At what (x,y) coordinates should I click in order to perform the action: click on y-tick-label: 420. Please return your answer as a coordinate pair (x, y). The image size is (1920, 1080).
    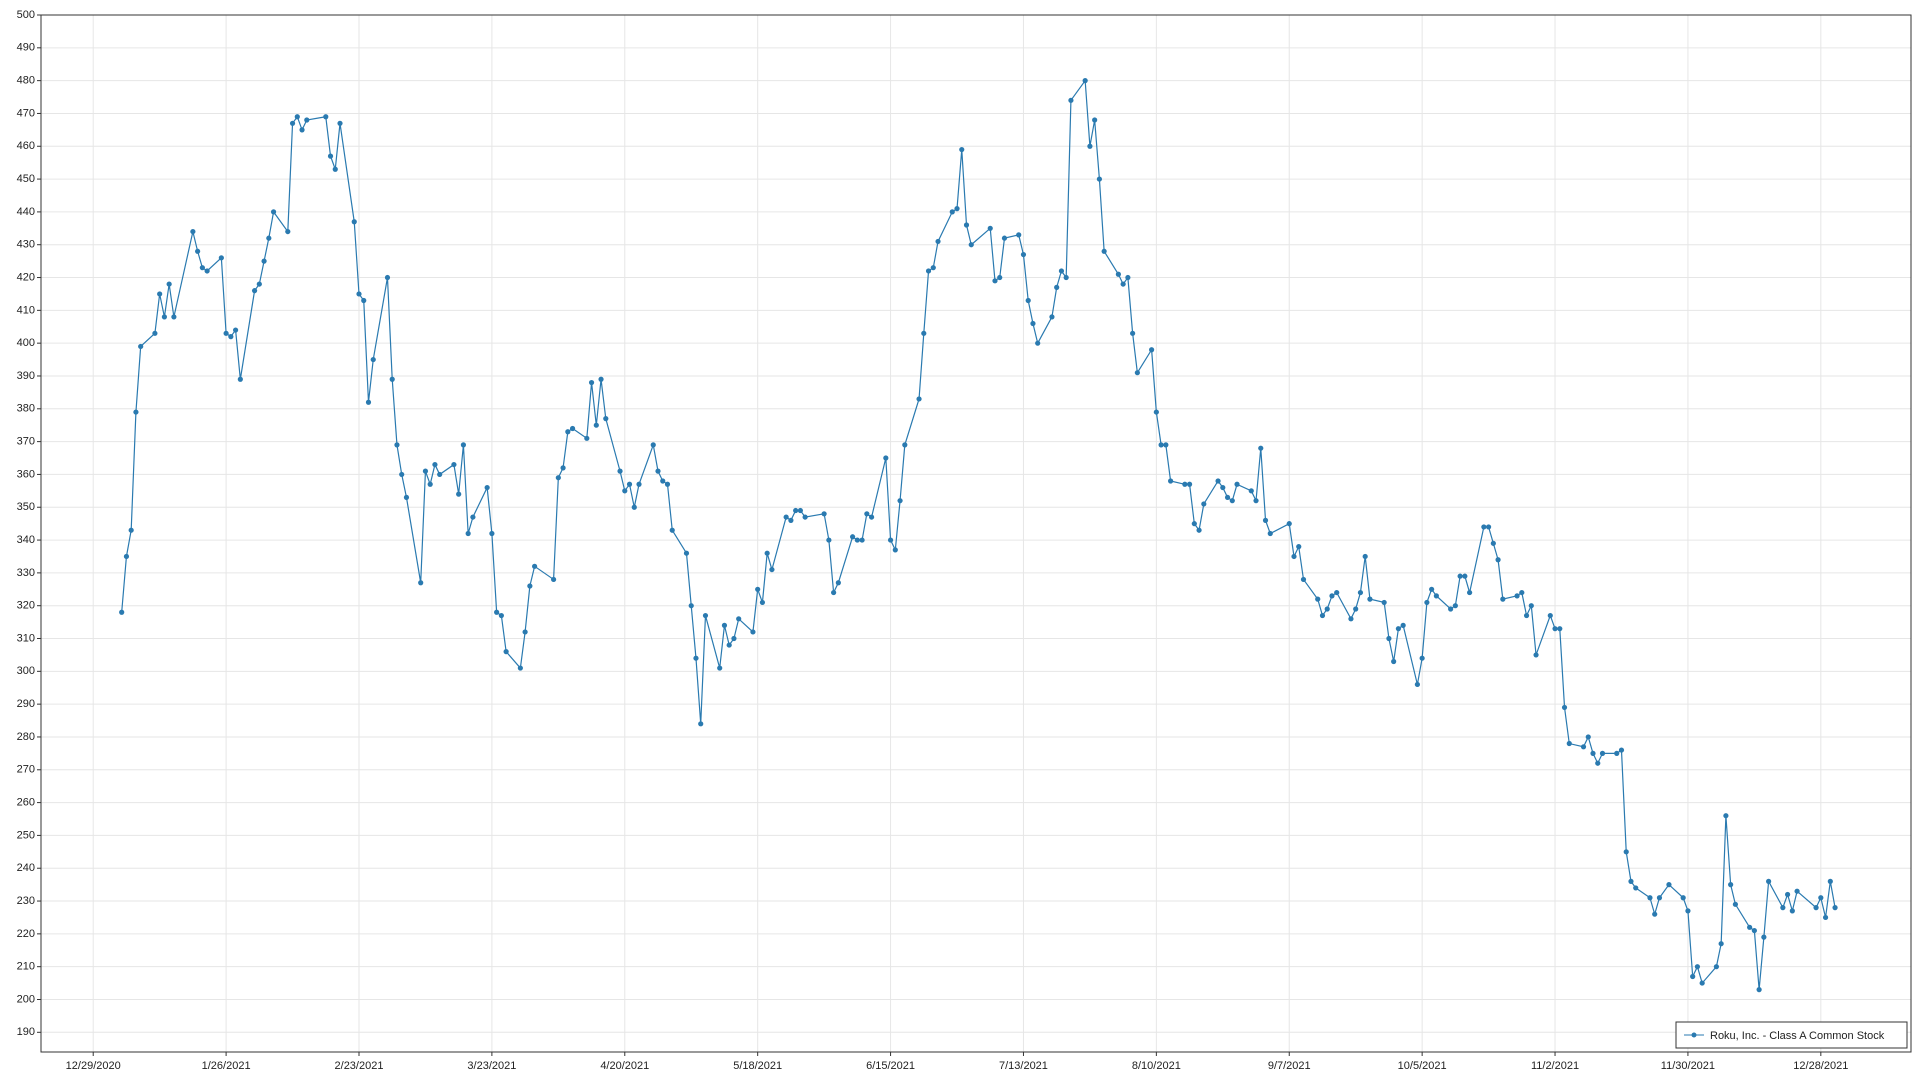
    Looking at the image, I should click on (26, 277).